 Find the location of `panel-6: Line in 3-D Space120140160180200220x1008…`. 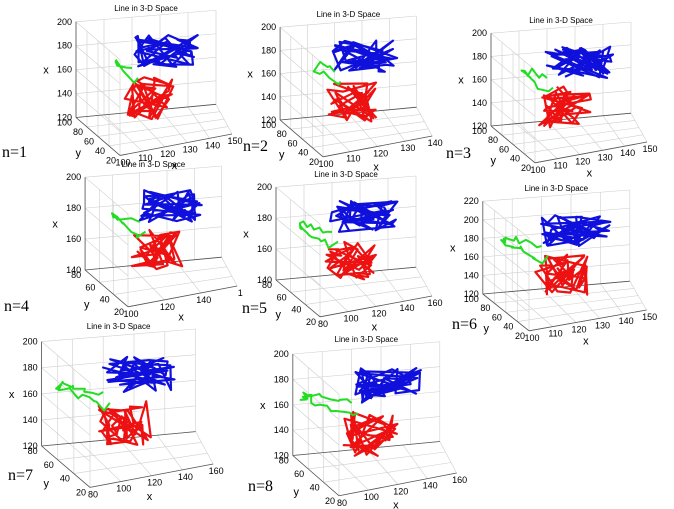

panel-6: Line in 3-D Space120140160180200220x1008… is located at coordinates (553, 265).